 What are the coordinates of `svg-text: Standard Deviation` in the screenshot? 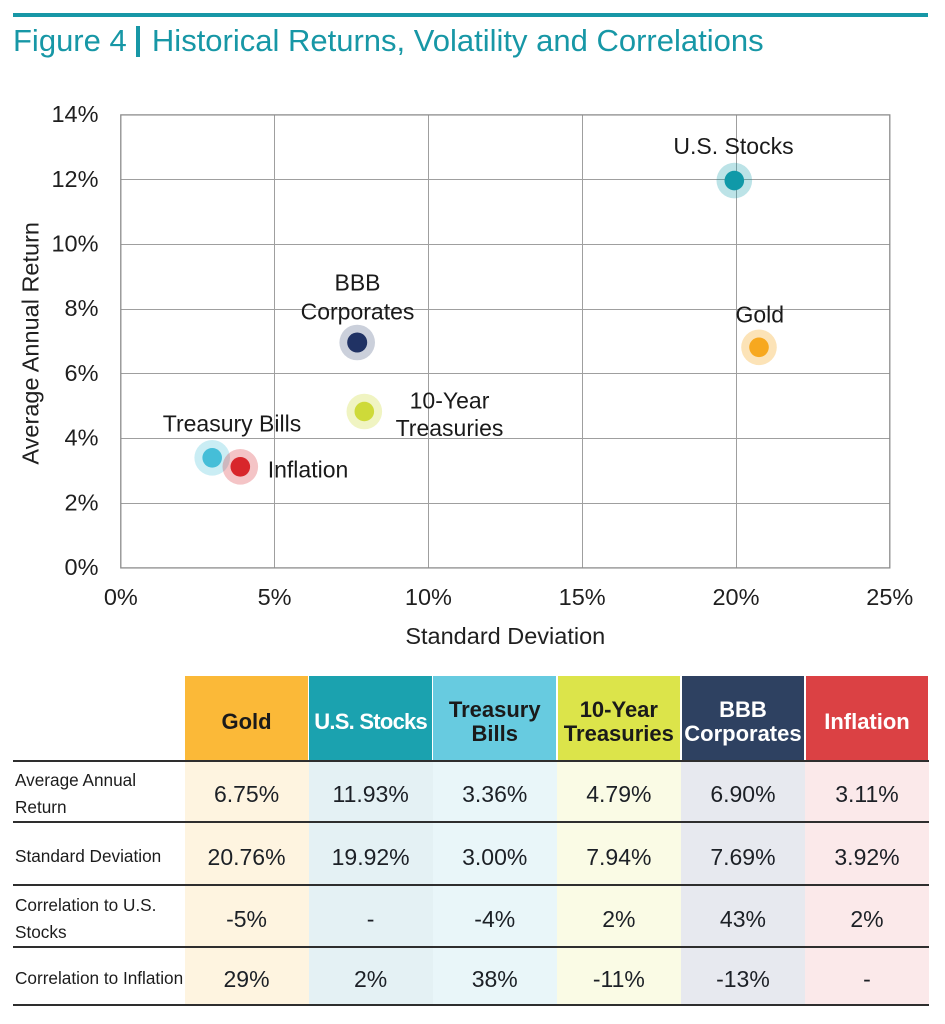 It's located at (505, 636).